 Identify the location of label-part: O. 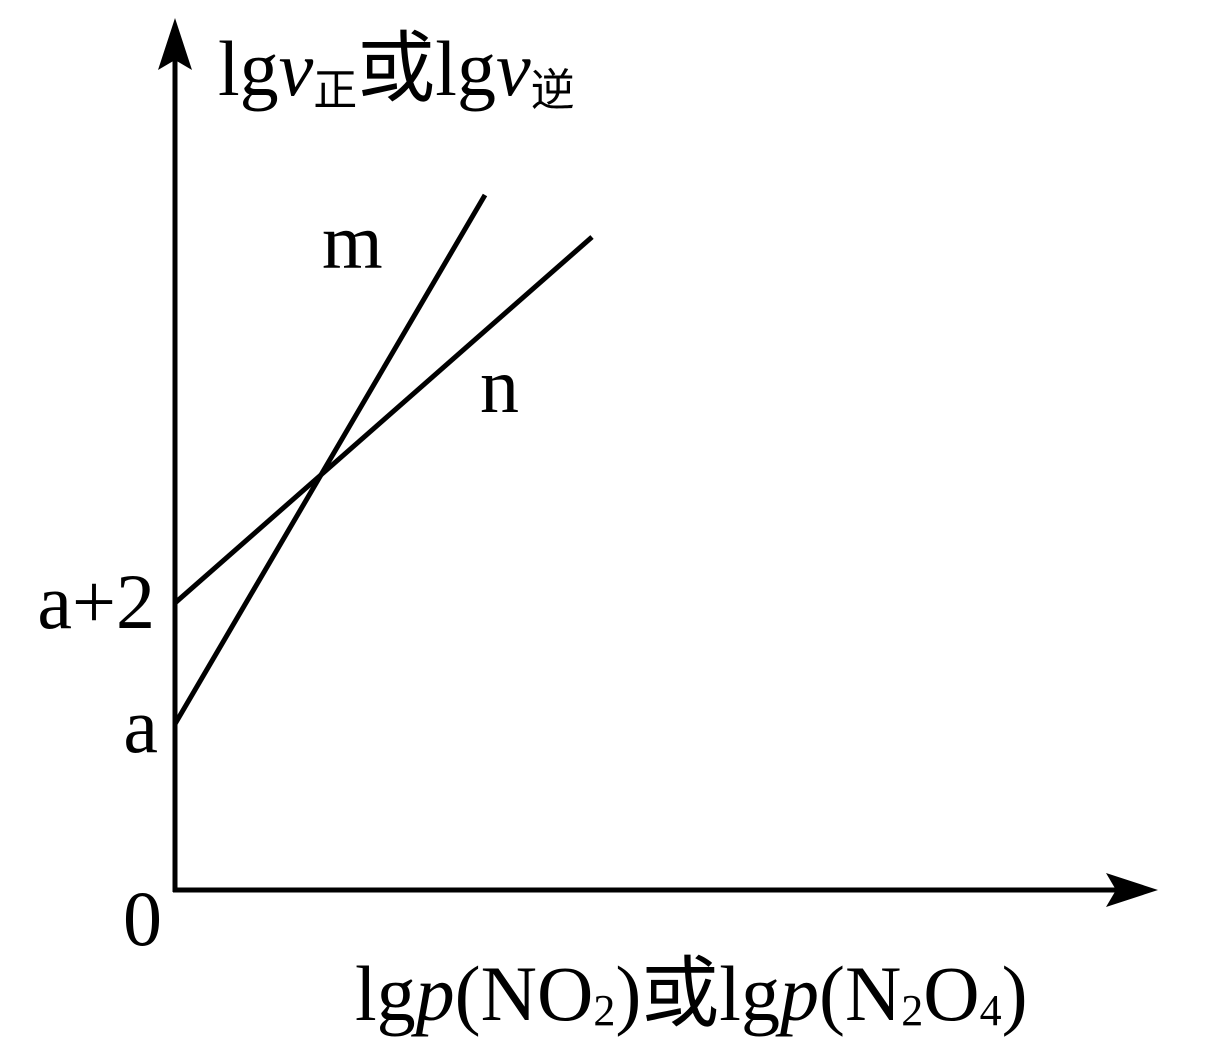
(951, 993).